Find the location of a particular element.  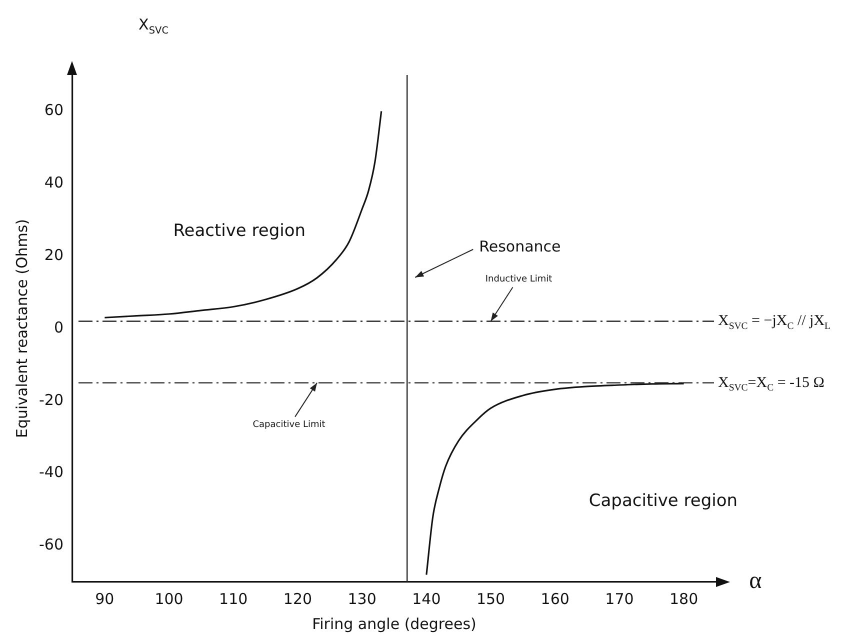

x-tick-label: 160 is located at coordinates (555, 599).